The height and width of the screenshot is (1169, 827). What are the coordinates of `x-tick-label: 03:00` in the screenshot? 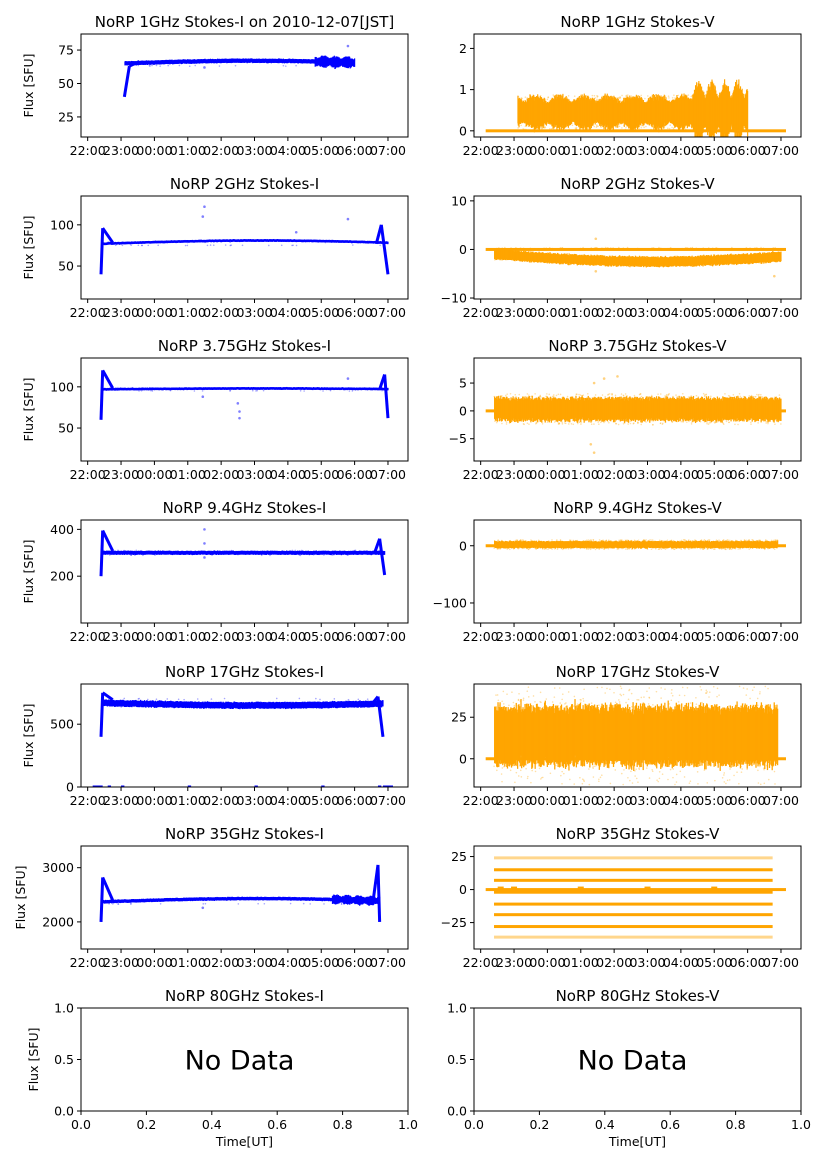 It's located at (254, 312).